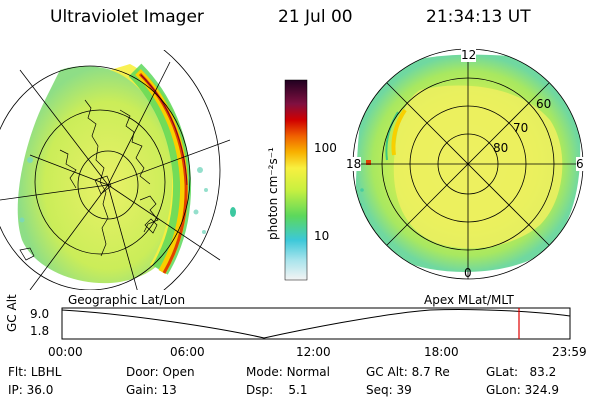 This screenshot has height=400, width=600. Describe the element at coordinates (469, 300) in the screenshot. I see `right-panel-label: Apex MLat/MLT` at that location.